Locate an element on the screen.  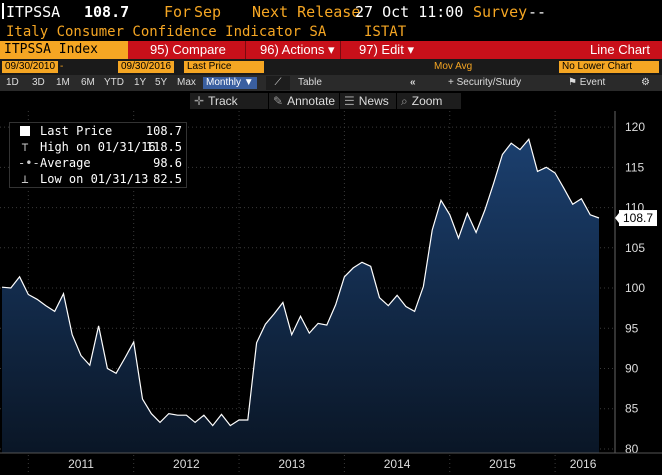
track-button: ✛ Track is located at coordinates (229, 101).